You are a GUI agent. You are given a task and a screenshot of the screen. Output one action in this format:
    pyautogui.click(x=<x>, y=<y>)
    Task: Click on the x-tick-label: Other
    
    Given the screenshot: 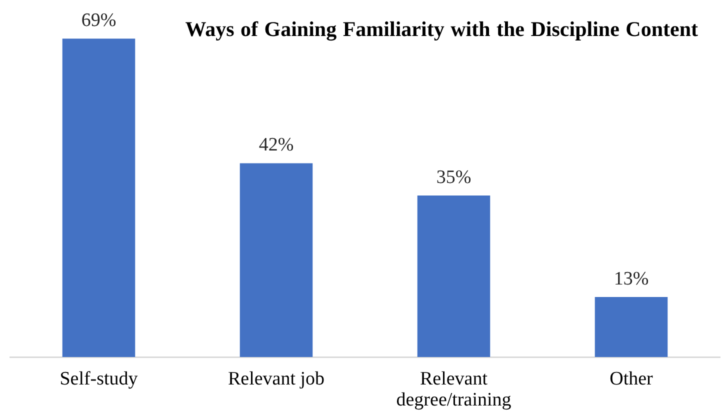 What is the action you would take?
    pyautogui.click(x=632, y=379)
    